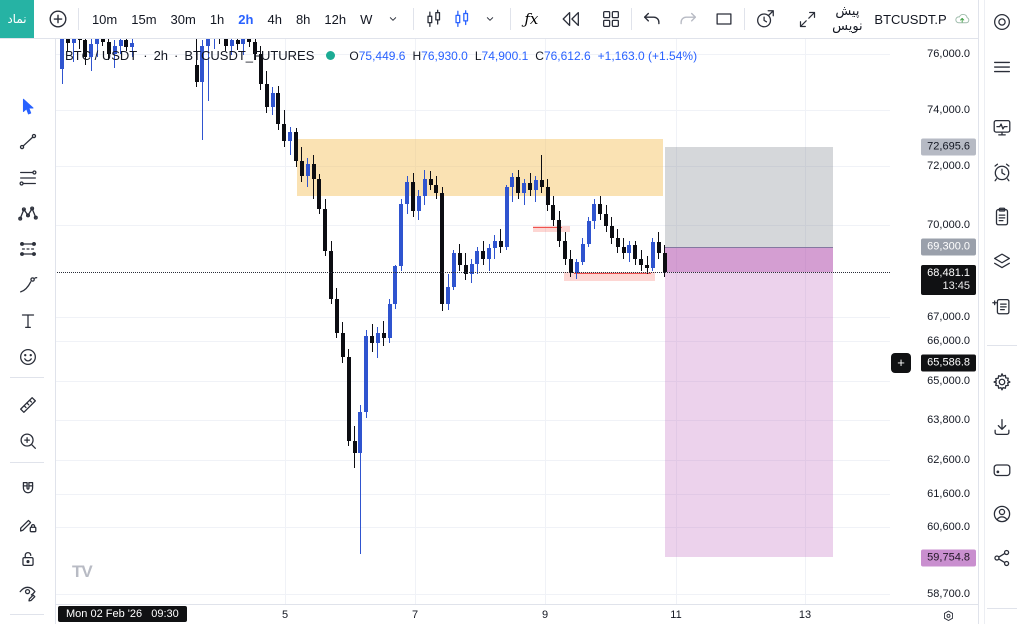 This screenshot has height=624, width=1024. What do you see at coordinates (551, 228) in the screenshot?
I see `red-mark-zone` at bounding box center [551, 228].